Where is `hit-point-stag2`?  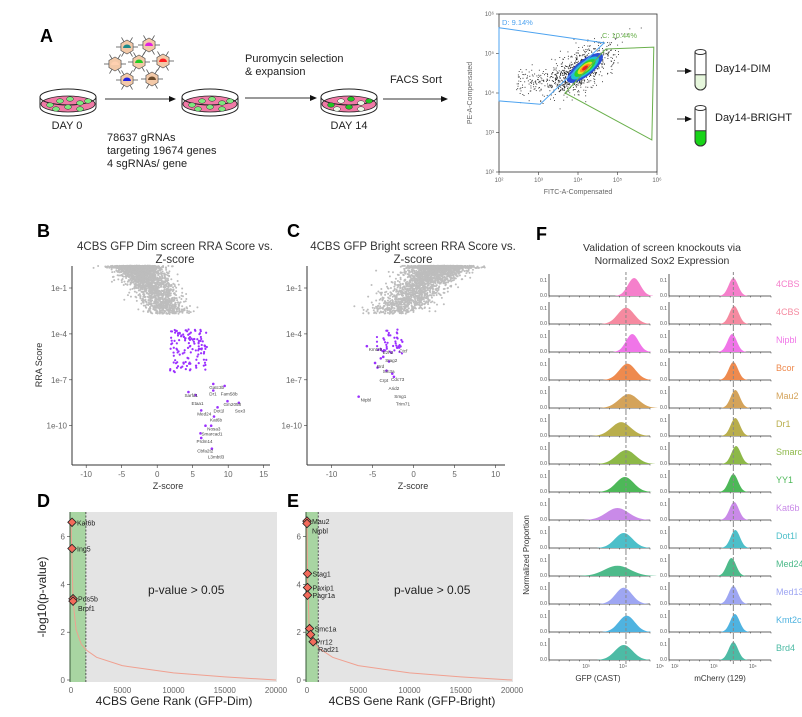 hit-point-stag2 is located at coordinates (383, 357).